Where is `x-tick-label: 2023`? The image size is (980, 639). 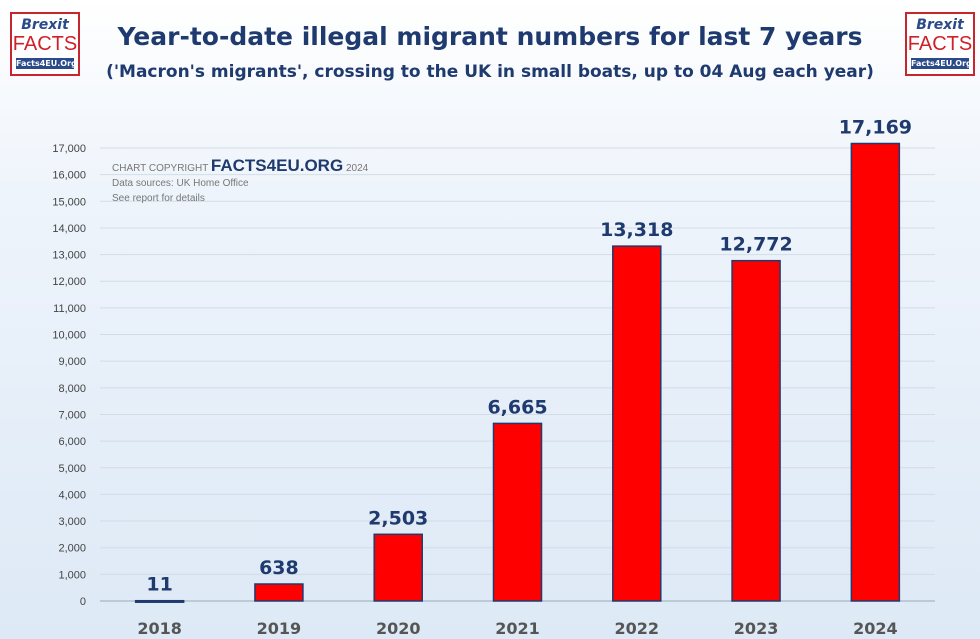 x-tick-label: 2023 is located at coordinates (756, 628).